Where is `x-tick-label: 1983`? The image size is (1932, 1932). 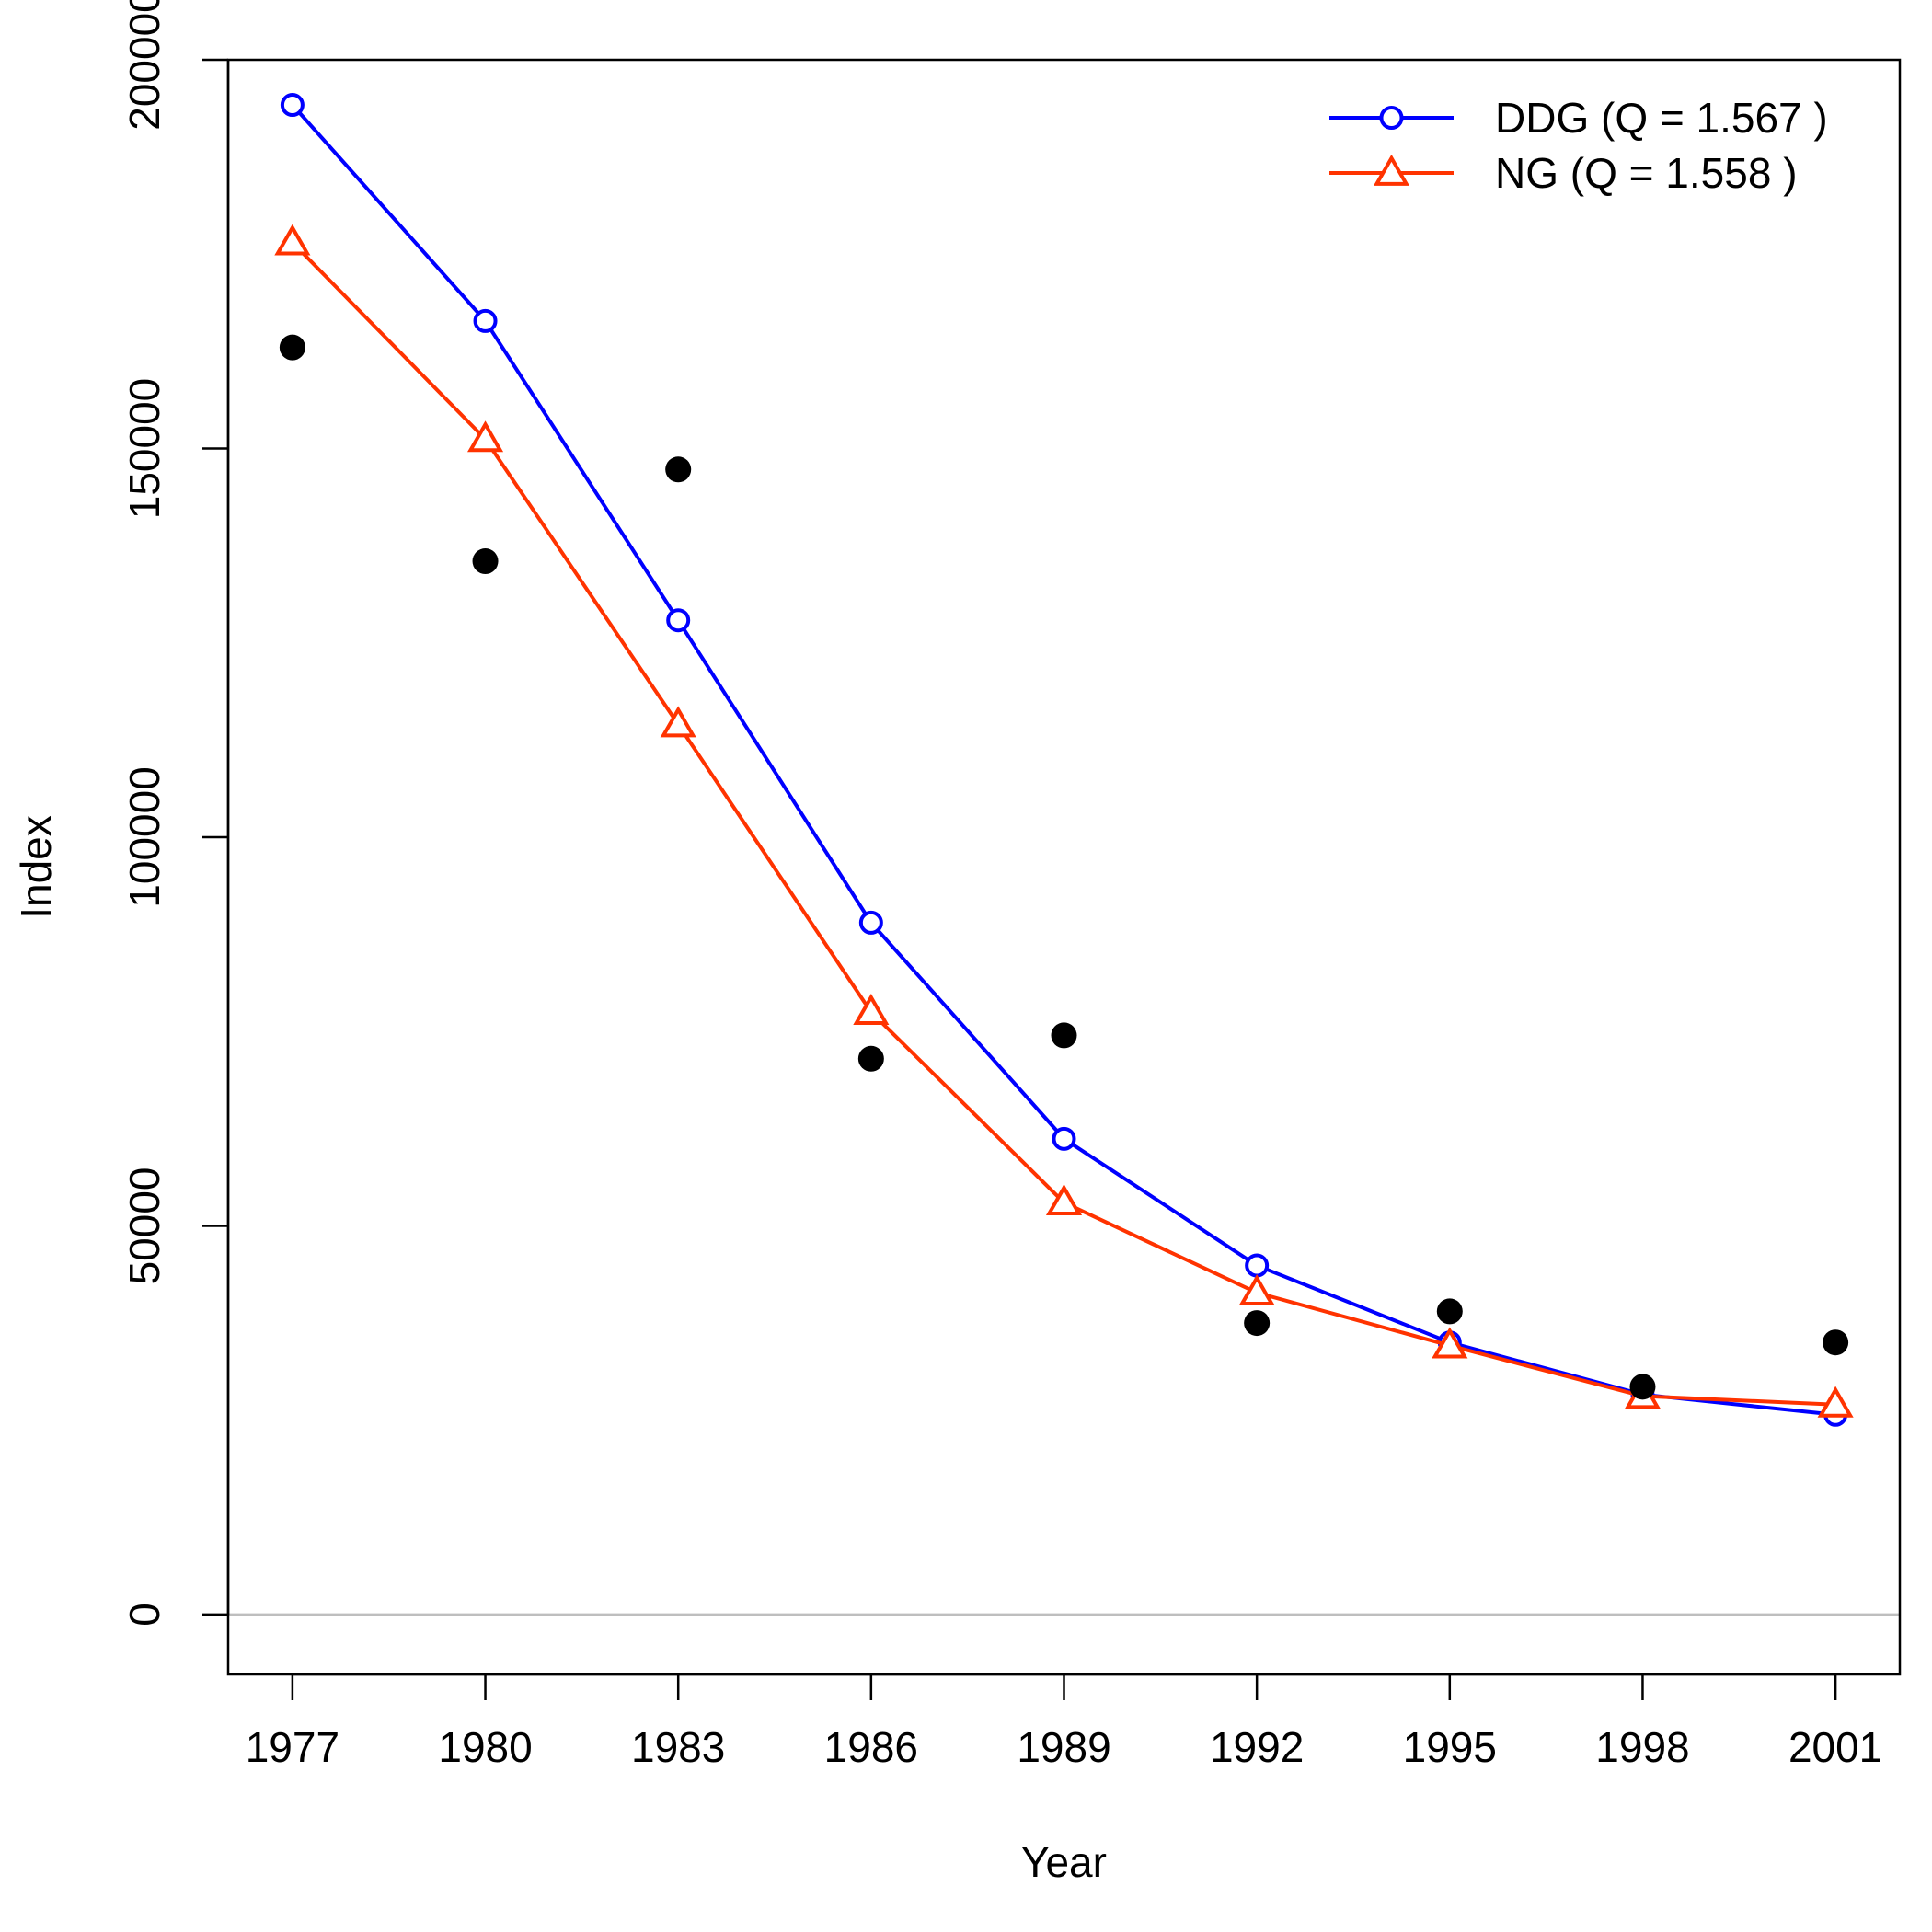 x-tick-label: 1983 is located at coordinates (678, 1747).